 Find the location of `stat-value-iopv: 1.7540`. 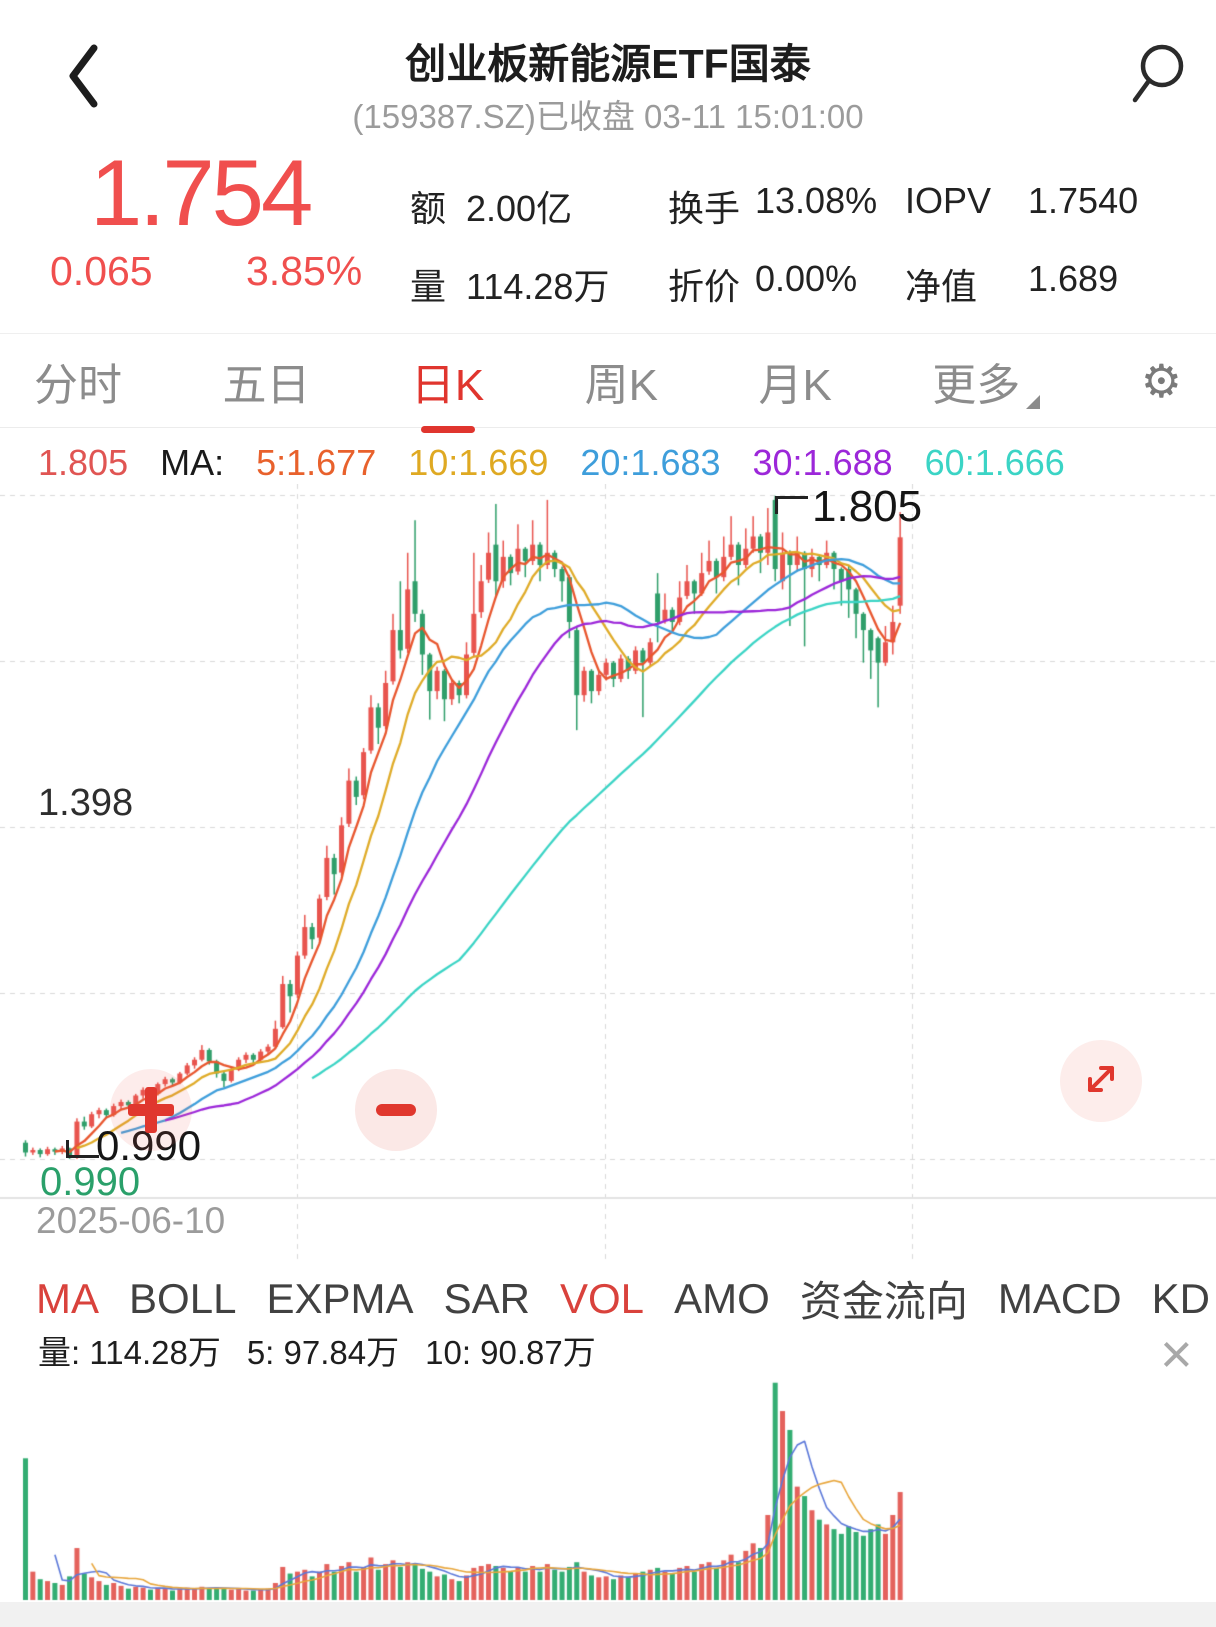

stat-value-iopv: 1.7540 is located at coordinates (1083, 200).